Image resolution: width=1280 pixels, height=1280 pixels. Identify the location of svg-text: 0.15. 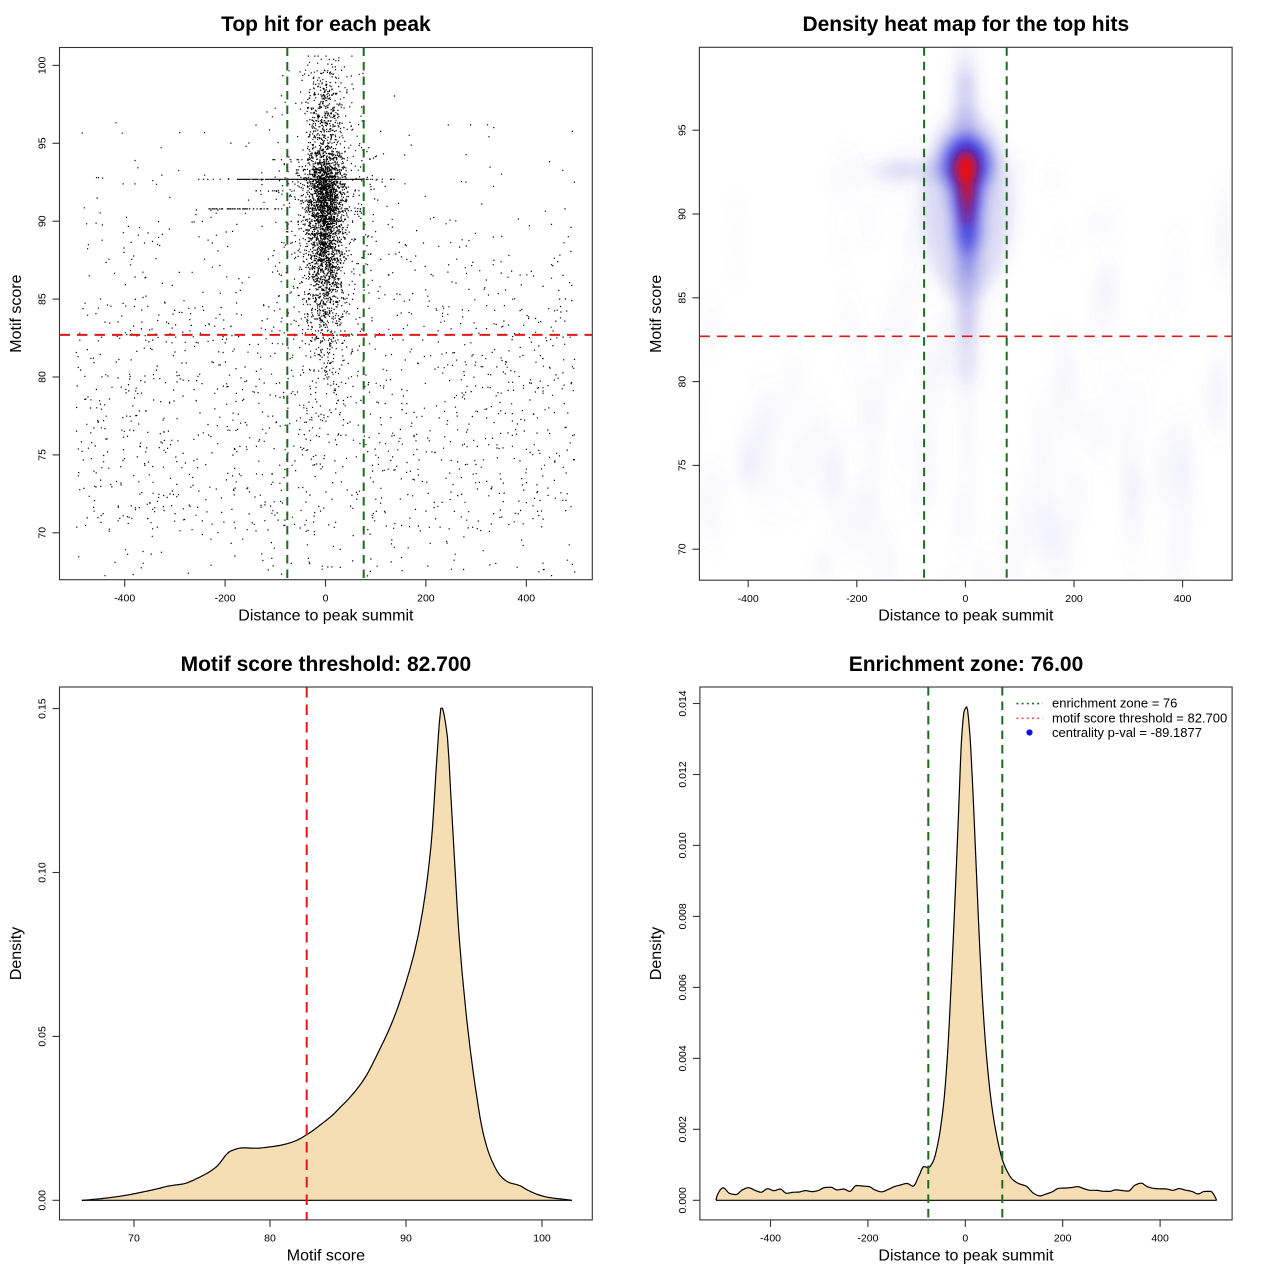
(43, 708).